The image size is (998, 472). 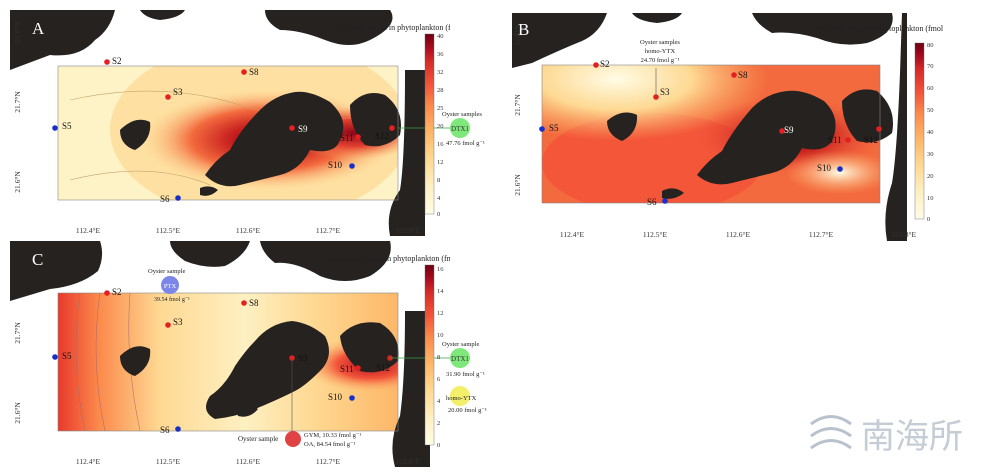 What do you see at coordinates (328, 461) in the screenshot?
I see `x-tick: 112.7°E` at bounding box center [328, 461].